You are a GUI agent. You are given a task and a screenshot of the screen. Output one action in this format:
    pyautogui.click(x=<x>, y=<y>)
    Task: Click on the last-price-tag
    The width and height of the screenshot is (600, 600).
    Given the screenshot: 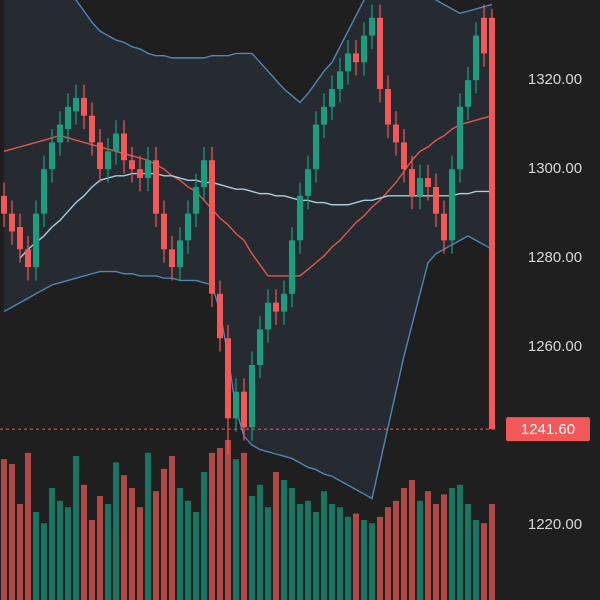 What is the action you would take?
    pyautogui.click(x=548, y=429)
    